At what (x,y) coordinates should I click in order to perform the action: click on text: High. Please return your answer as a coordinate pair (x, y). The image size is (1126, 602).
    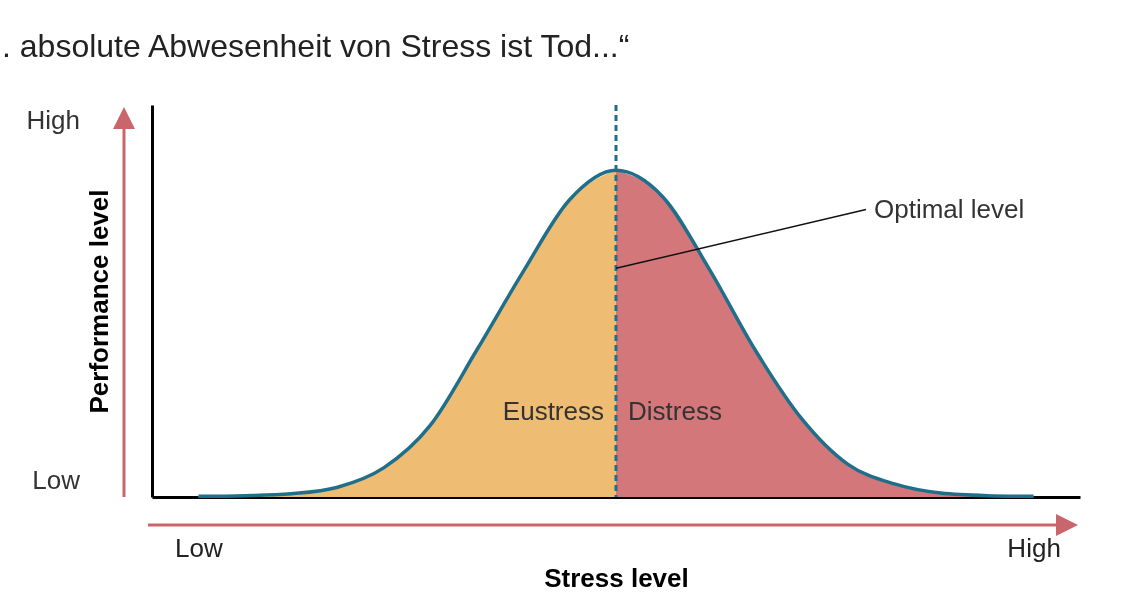
    Looking at the image, I should click on (53, 119).